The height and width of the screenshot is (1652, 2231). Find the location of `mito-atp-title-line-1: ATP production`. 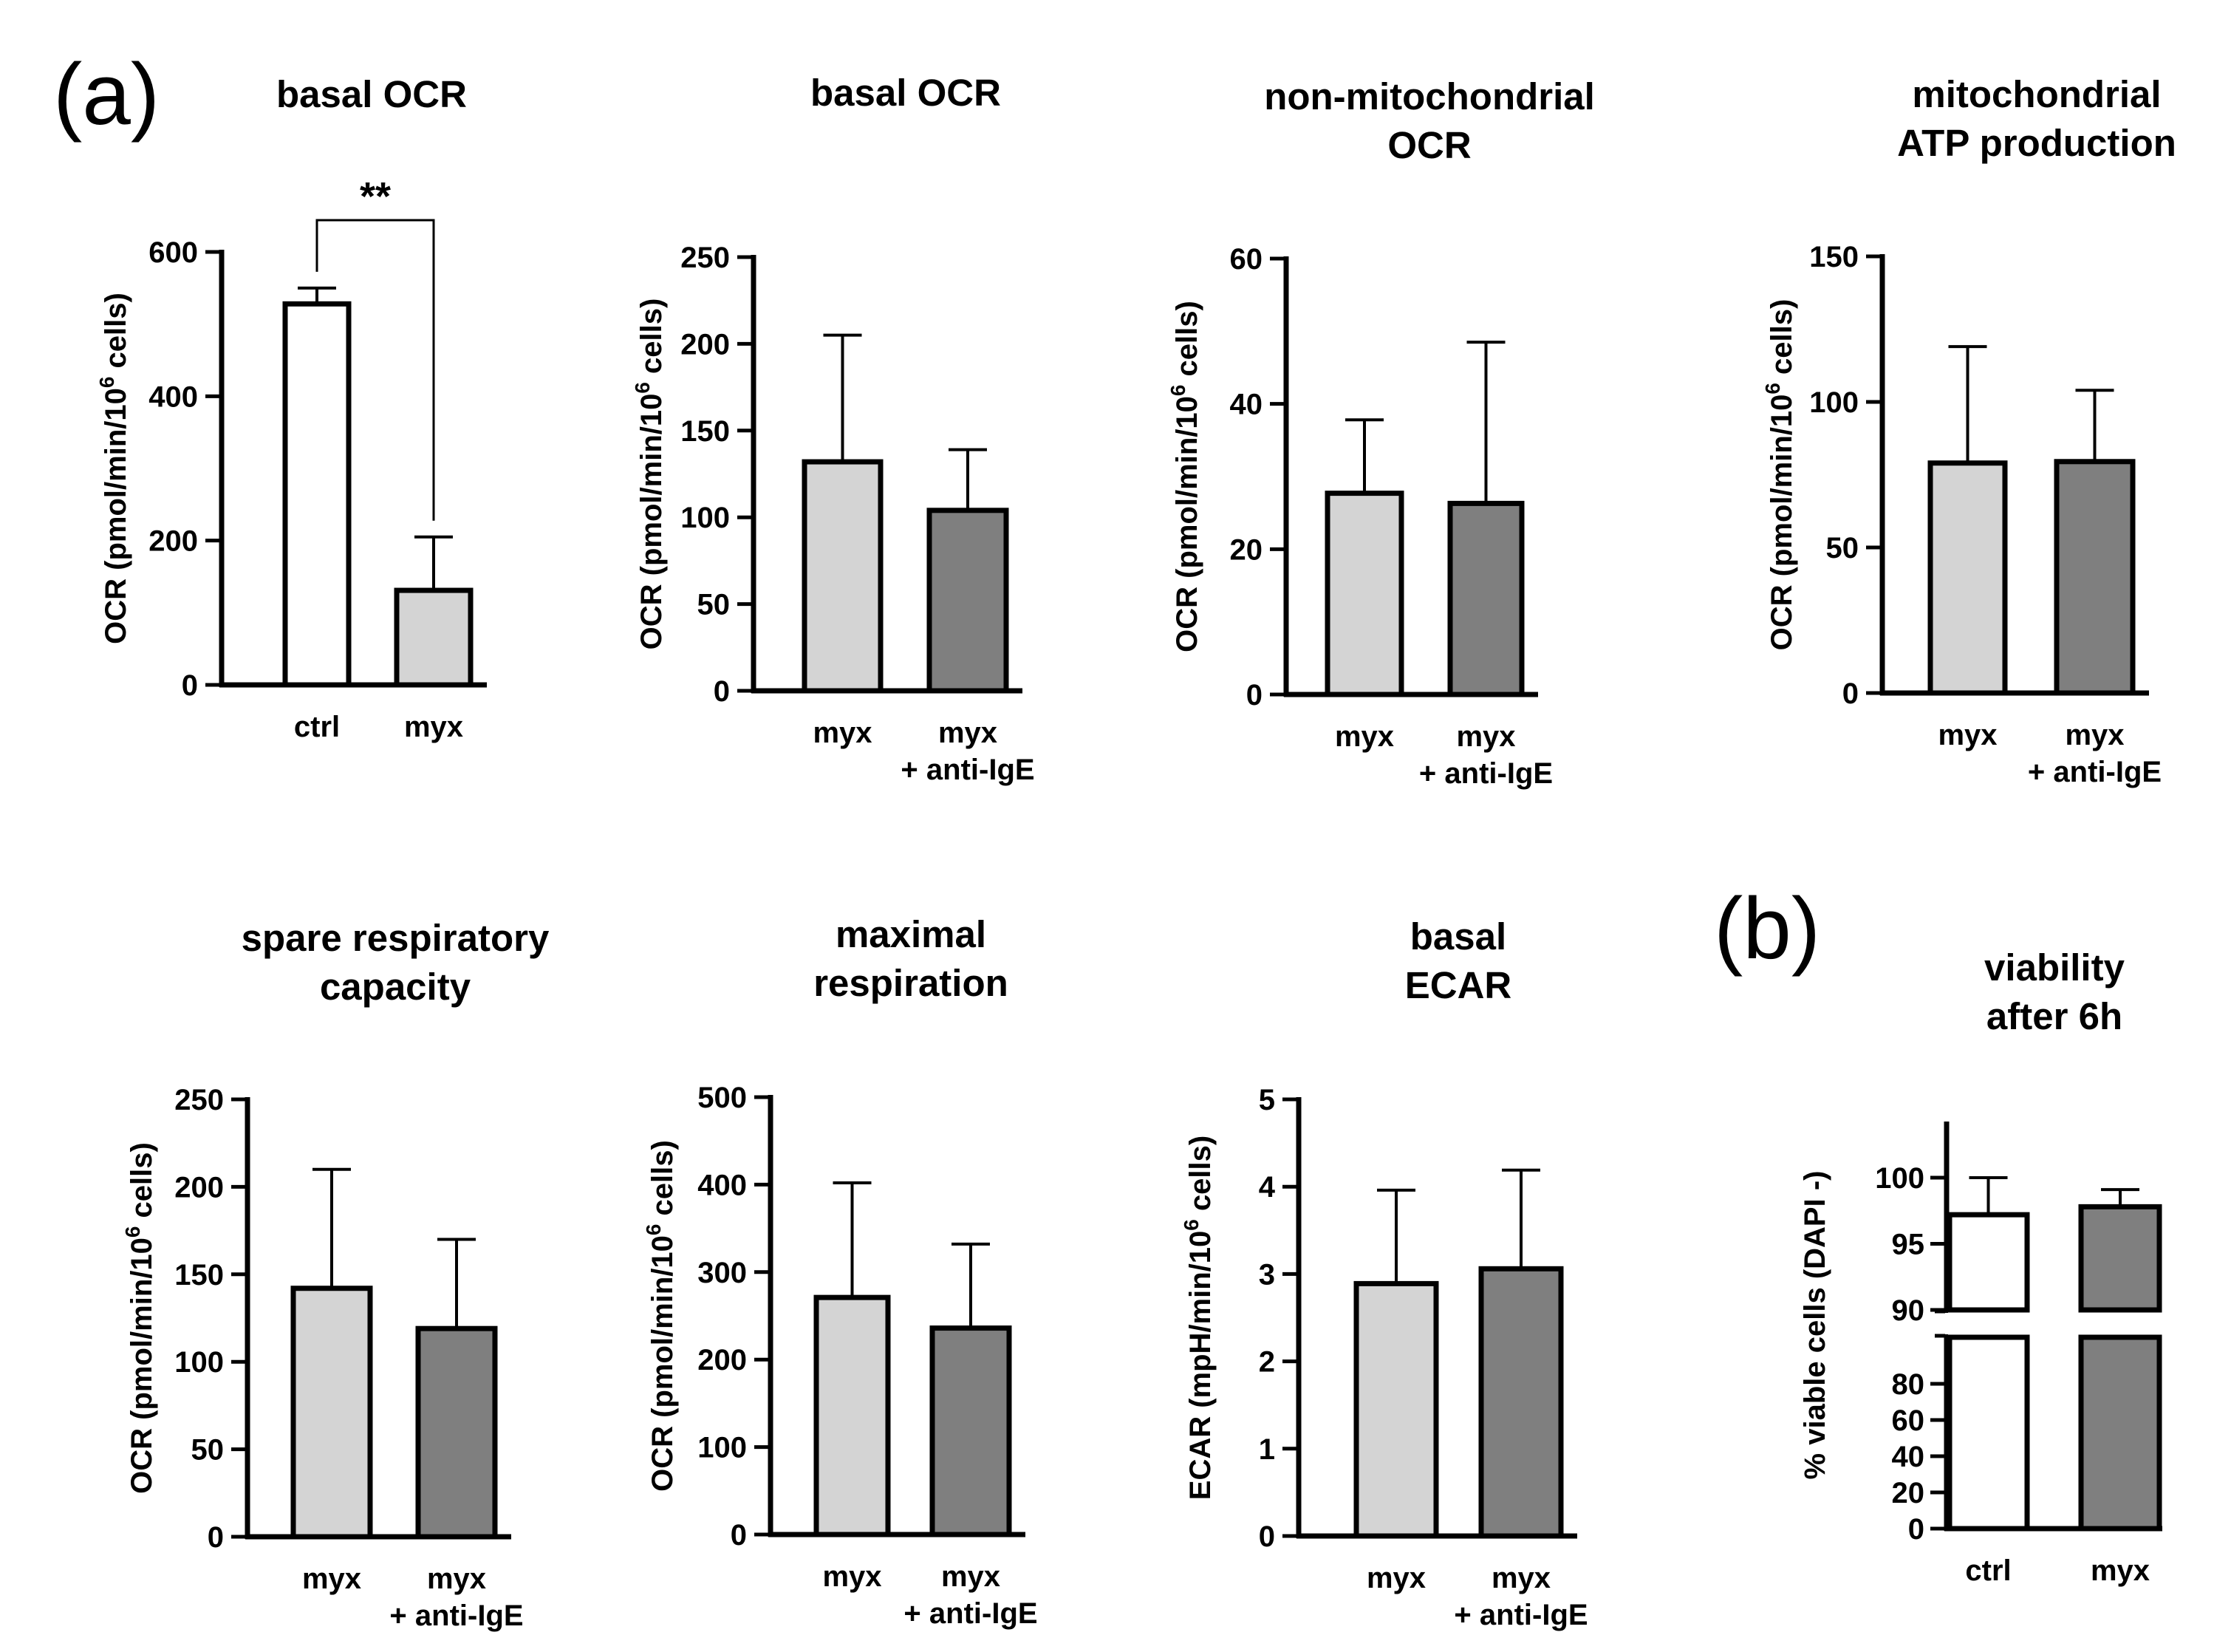

mito-atp-title-line-1: ATP production is located at coordinates (2036, 143).